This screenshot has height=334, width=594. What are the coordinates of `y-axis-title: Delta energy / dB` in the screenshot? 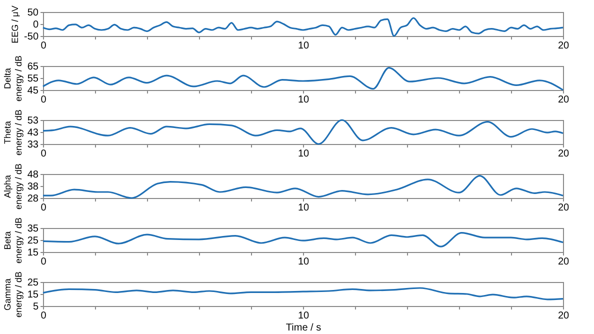 It's located at (13, 78).